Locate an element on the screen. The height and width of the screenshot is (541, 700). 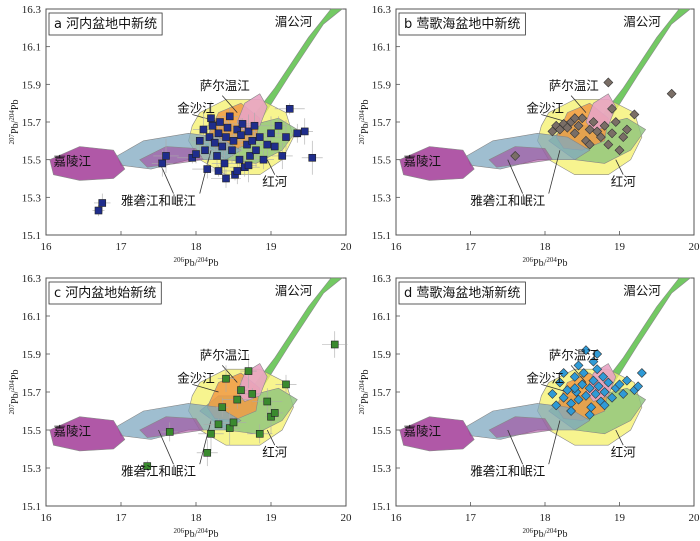
x-axis-label: 206Pb/204Pb is located at coordinates (196, 533).